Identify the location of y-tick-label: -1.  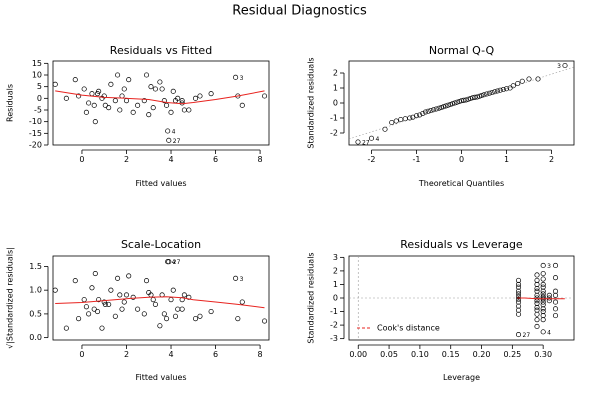
(334, 118).